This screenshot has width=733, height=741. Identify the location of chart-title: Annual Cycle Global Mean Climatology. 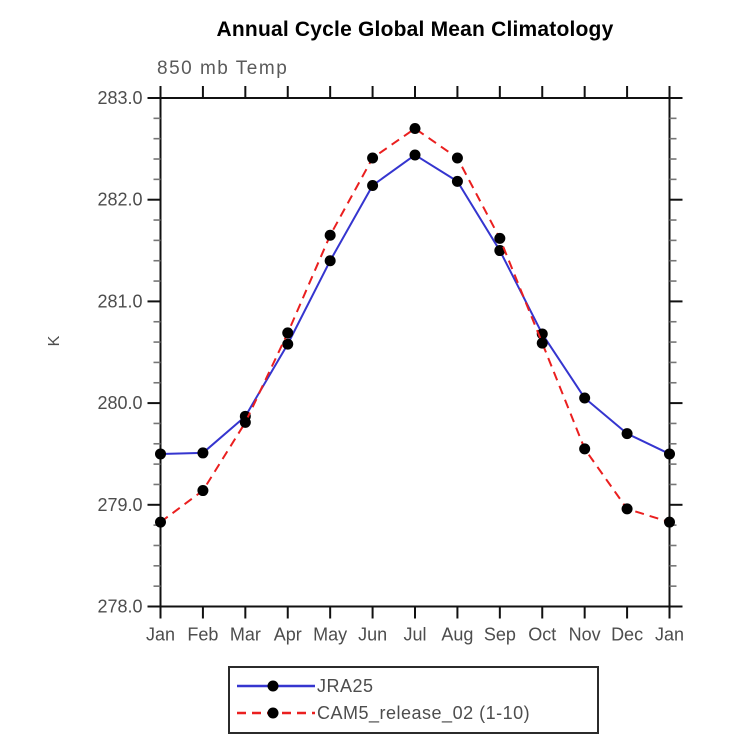
(415, 29).